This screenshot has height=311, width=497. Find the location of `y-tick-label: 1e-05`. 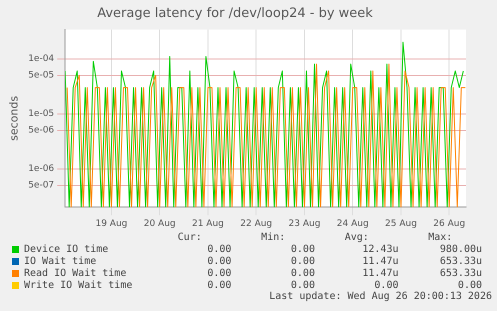

y-tick-label: 1e-05 is located at coordinates (41, 114).